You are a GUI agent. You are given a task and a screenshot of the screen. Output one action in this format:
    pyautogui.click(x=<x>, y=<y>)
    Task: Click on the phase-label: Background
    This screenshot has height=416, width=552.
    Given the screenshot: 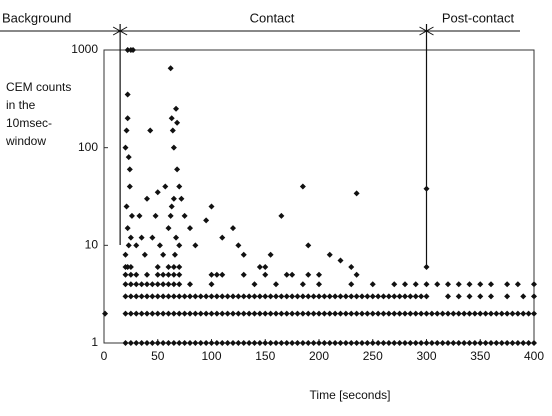 What is the action you would take?
    pyautogui.click(x=36, y=17)
    